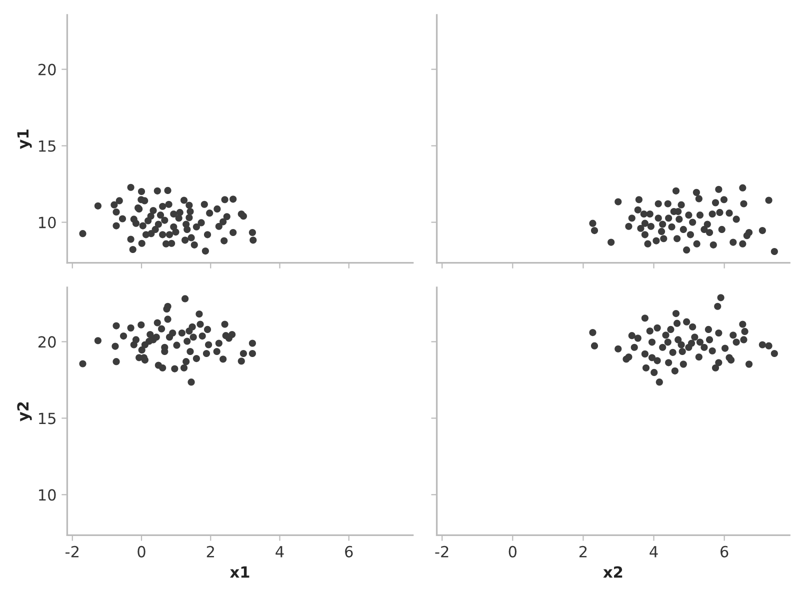 Image resolution: width=800 pixels, height=600 pixels. What do you see at coordinates (240, 572) in the screenshot?
I see `x-axis-title: x1` at bounding box center [240, 572].